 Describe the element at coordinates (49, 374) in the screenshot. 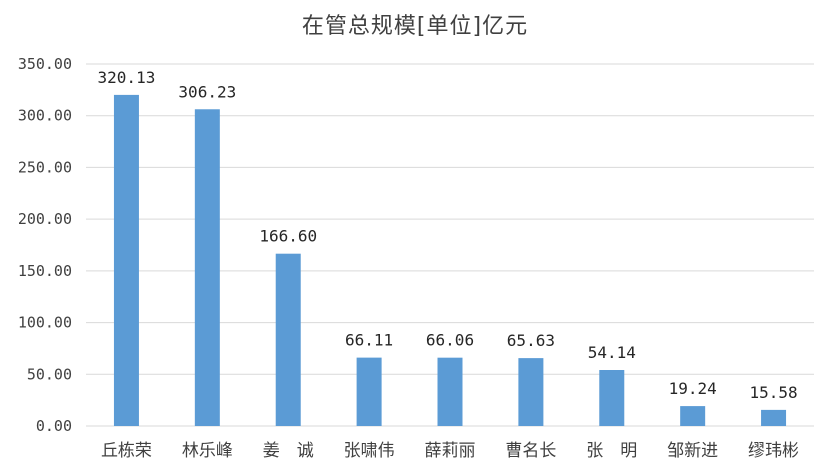

I see `y-tick-label: 50.00` at that location.